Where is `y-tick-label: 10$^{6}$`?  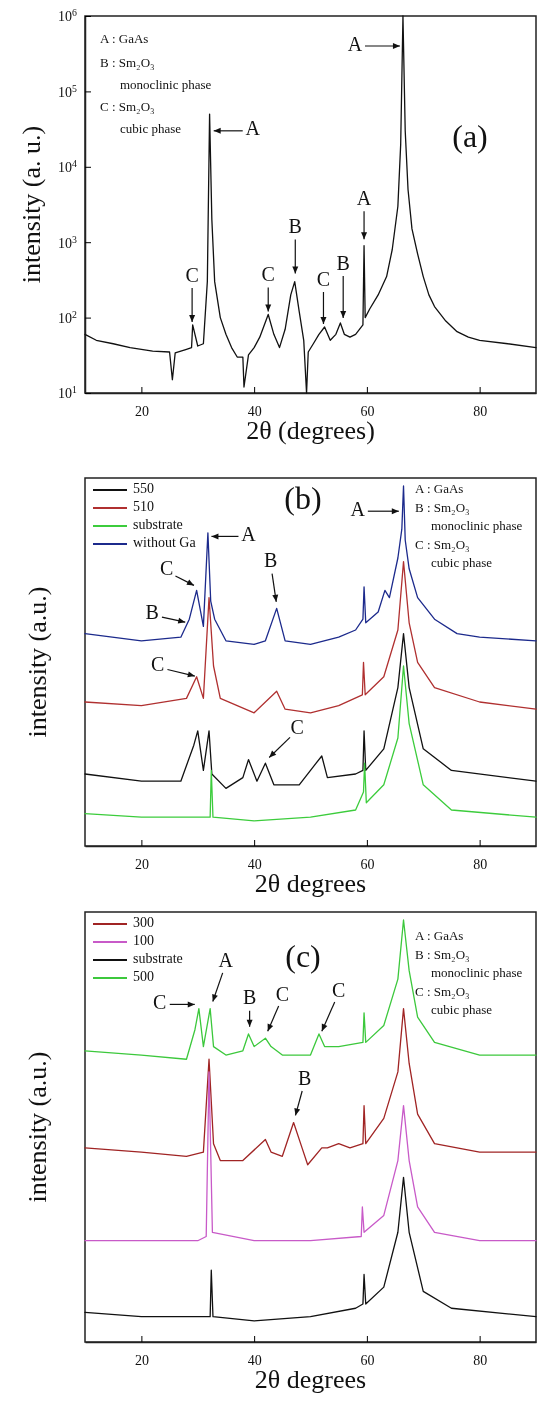
y-tick-label: 10$^{6}$ is located at coordinates (68, 15).